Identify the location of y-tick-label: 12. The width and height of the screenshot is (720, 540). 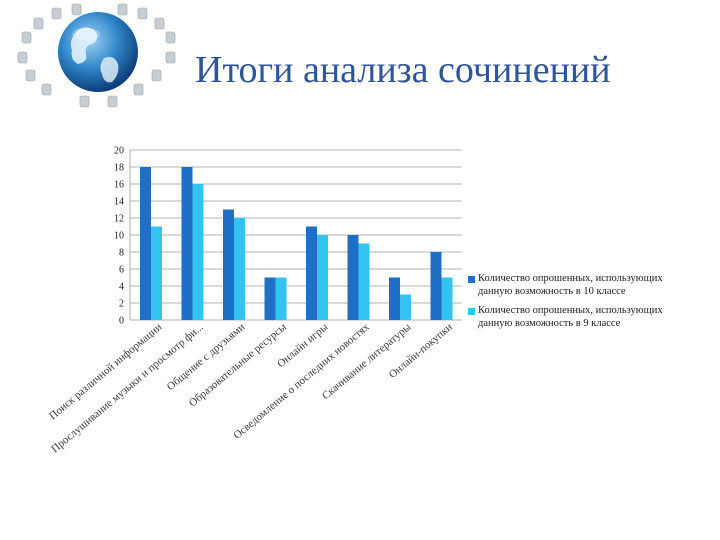
(119, 219).